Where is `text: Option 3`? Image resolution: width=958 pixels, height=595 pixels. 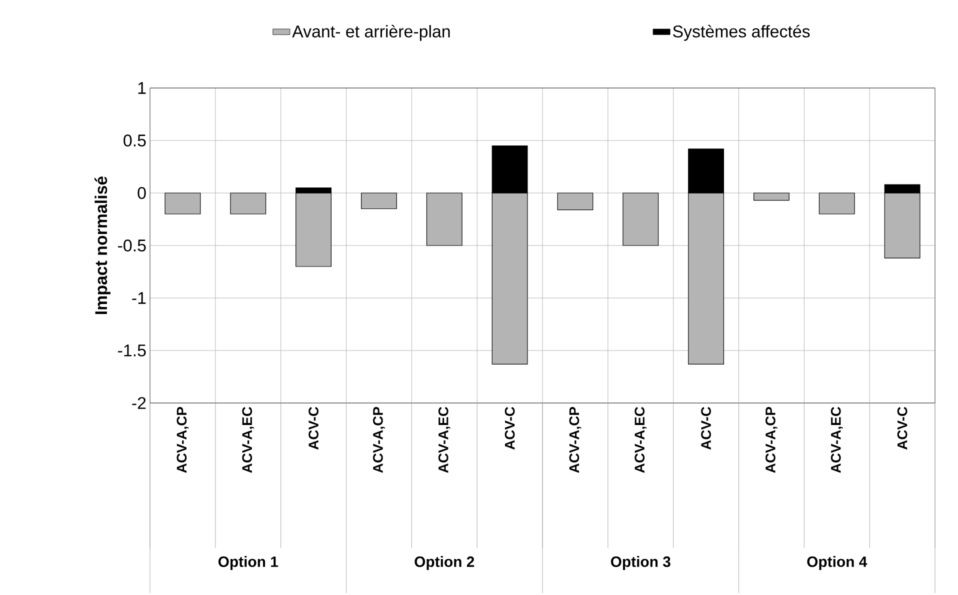 text: Option 3 is located at coordinates (640, 563).